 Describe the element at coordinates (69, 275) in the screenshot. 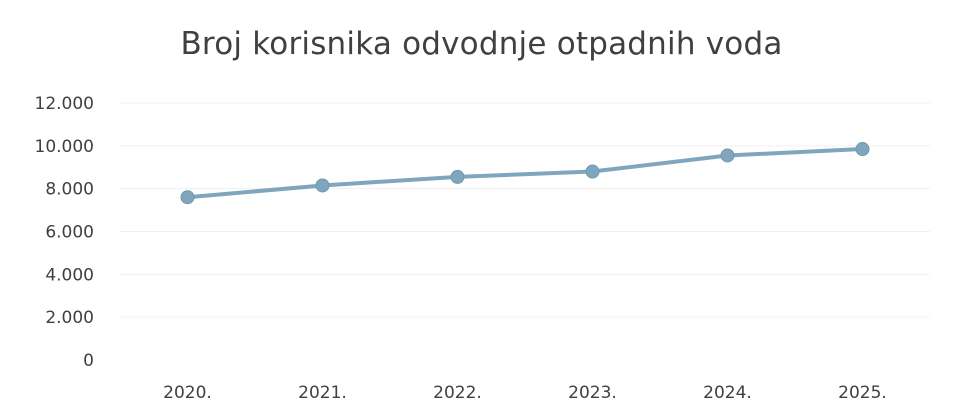

I see `y-tick-label: 4.000` at that location.